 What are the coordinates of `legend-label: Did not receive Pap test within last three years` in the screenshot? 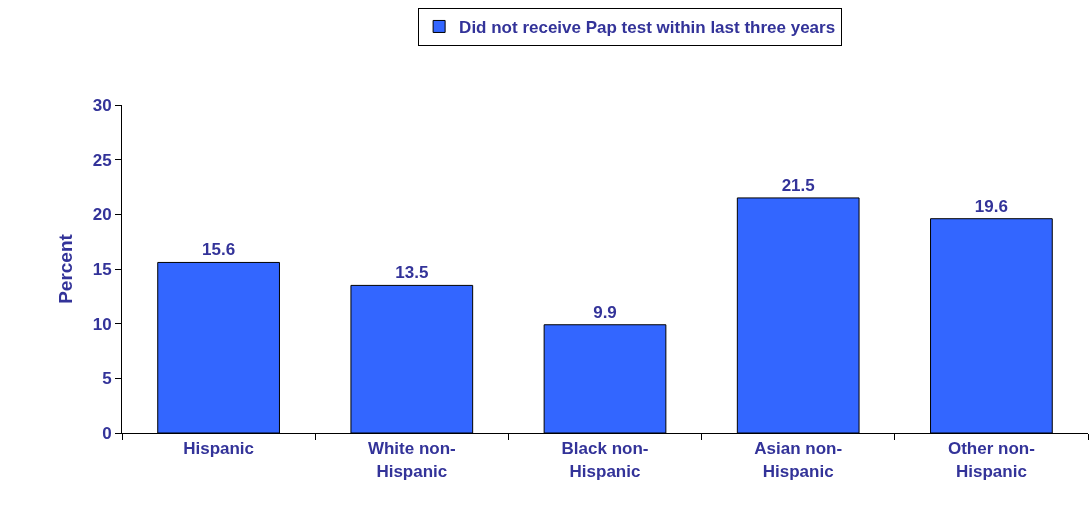 It's located at (647, 28).